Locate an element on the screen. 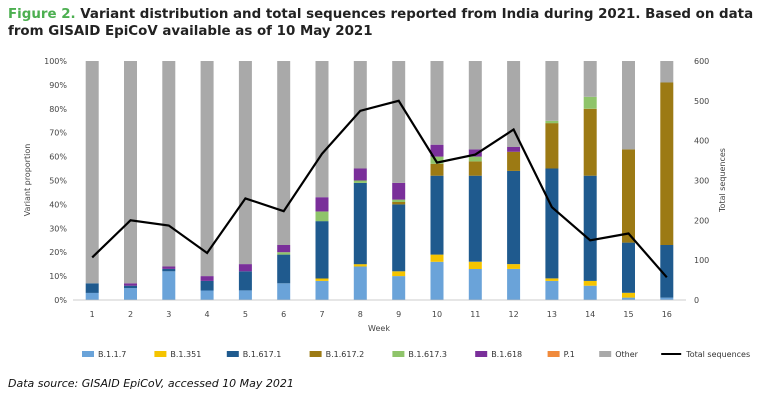 The width and height of the screenshot is (767, 401). legend-item-p-1: P.1 is located at coordinates (561, 354).